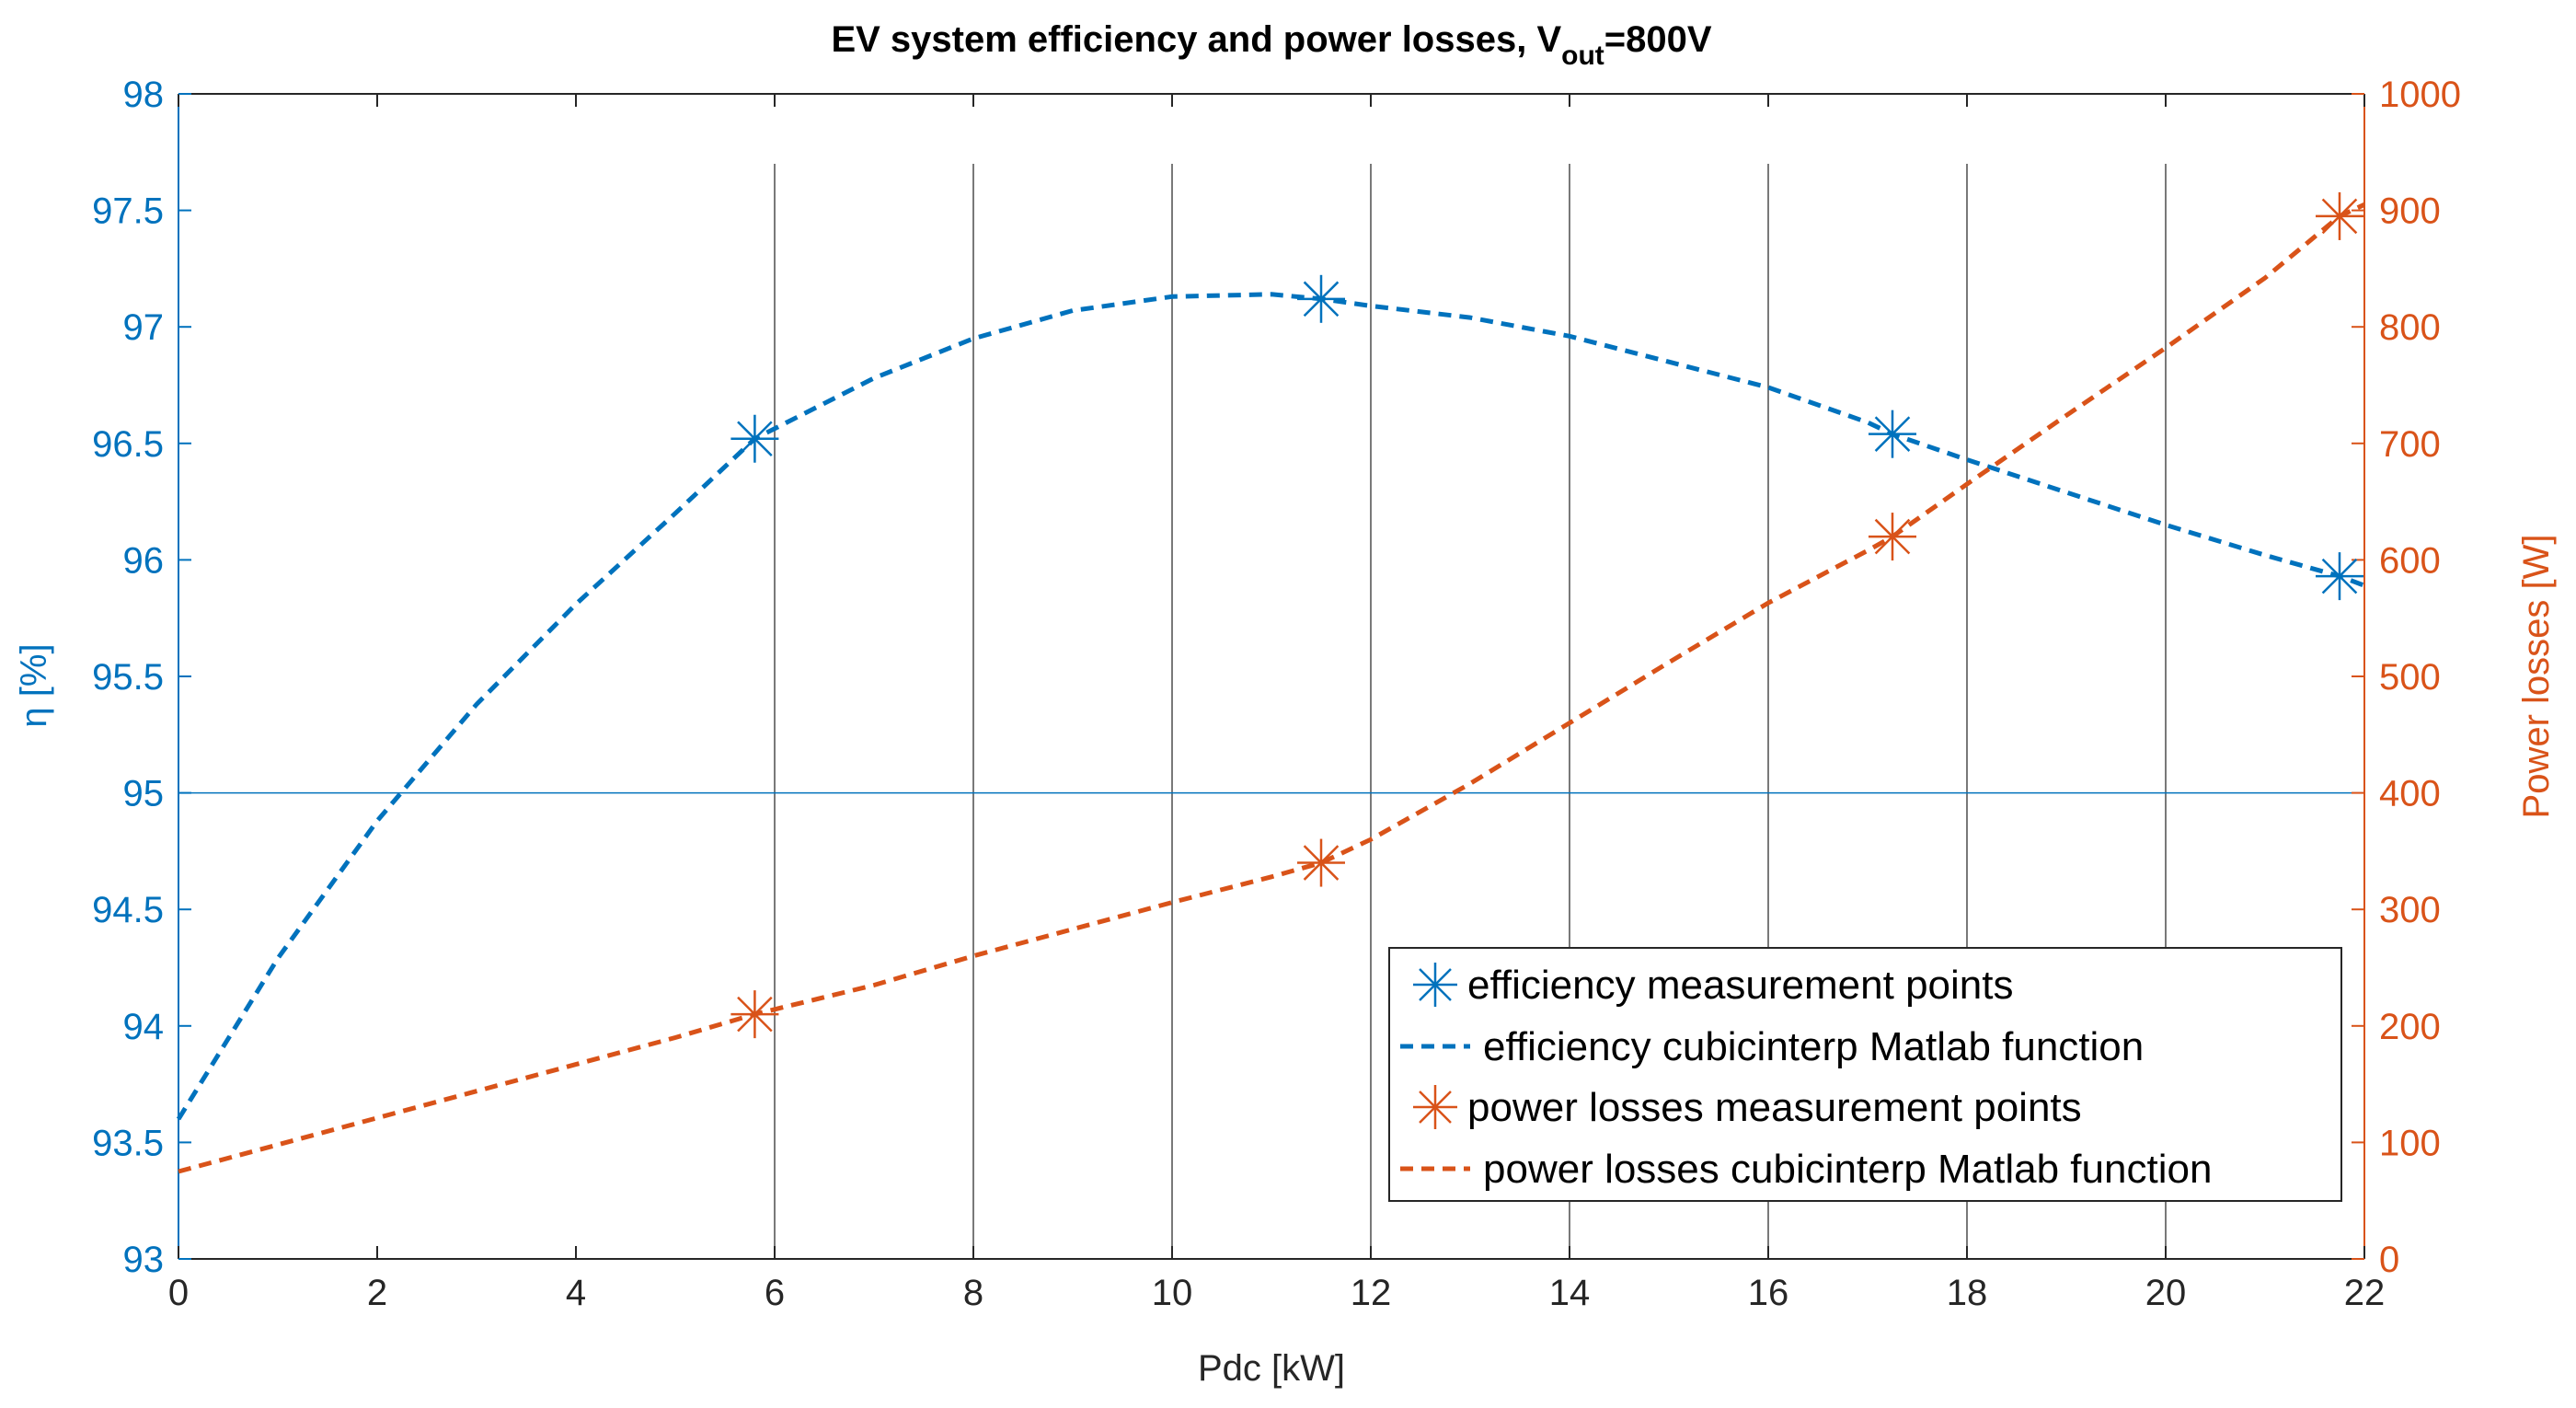 The width and height of the screenshot is (2576, 1408). Describe the element at coordinates (2410, 444) in the screenshot. I see `right-y-tick-label: 700` at that location.